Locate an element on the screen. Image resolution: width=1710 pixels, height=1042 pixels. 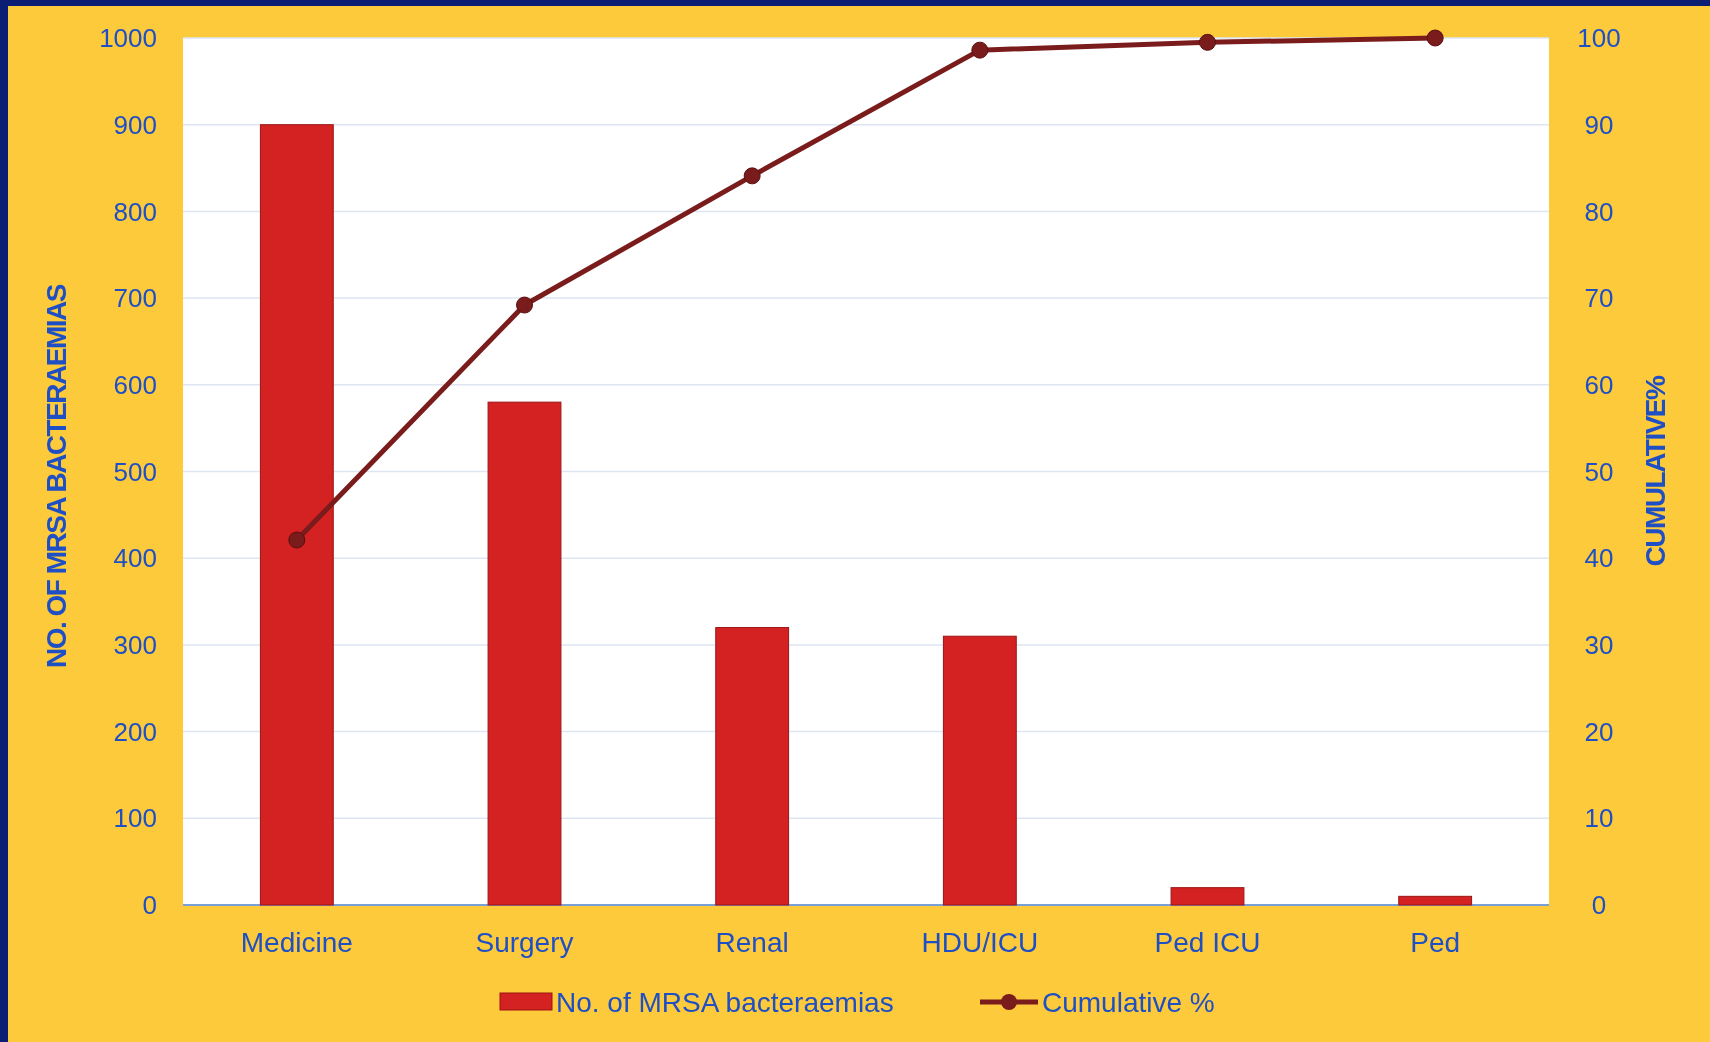
y-tick-label: 100 is located at coordinates (135, 818).